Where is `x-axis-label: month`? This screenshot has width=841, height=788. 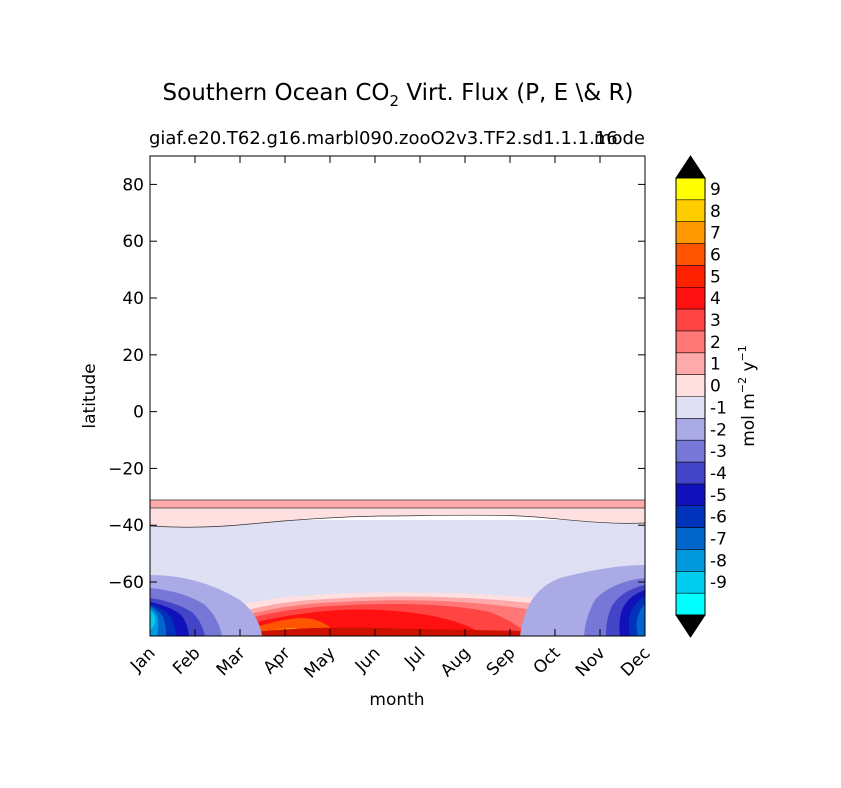 x-axis-label: month is located at coordinates (396, 700).